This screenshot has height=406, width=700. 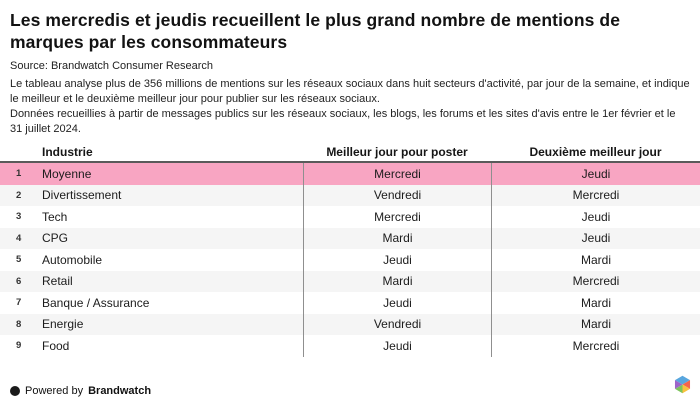 I want to click on table-row: 8 Energie Vendredi Mardi, so click(x=350, y=324).